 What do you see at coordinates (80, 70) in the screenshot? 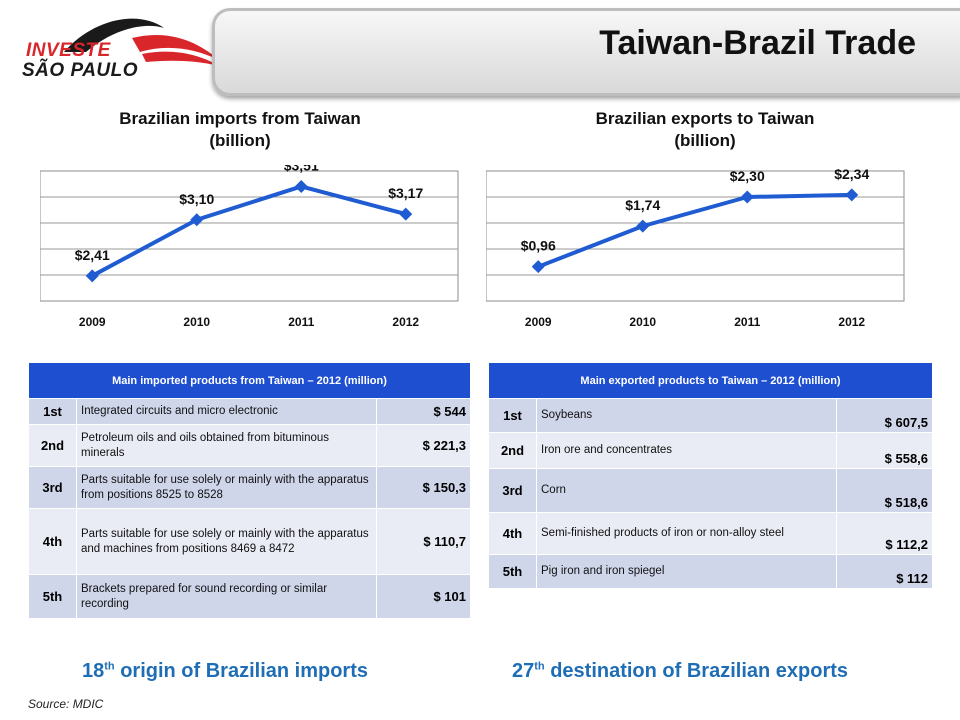
I see `logo-text-sao-paulo: SÃO PAULO` at bounding box center [80, 70].